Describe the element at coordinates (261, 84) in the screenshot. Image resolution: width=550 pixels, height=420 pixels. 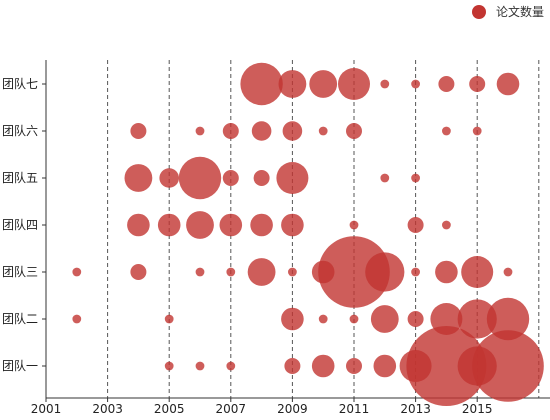
I see `bubble-团队七-2008` at that location.